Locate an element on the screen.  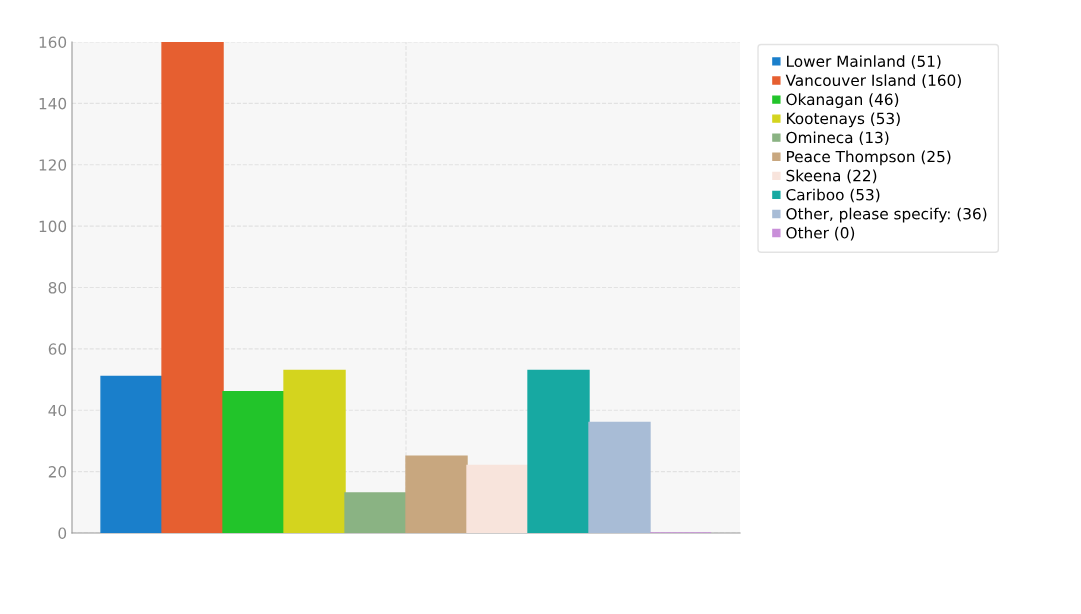
legend-label: Other, please specify: (36) is located at coordinates (886, 215).